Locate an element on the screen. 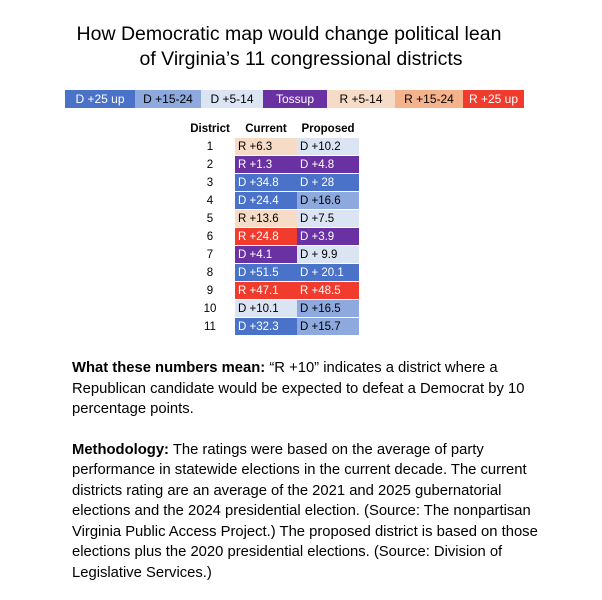  current-lean-cell: D +4.1 is located at coordinates (266, 254).